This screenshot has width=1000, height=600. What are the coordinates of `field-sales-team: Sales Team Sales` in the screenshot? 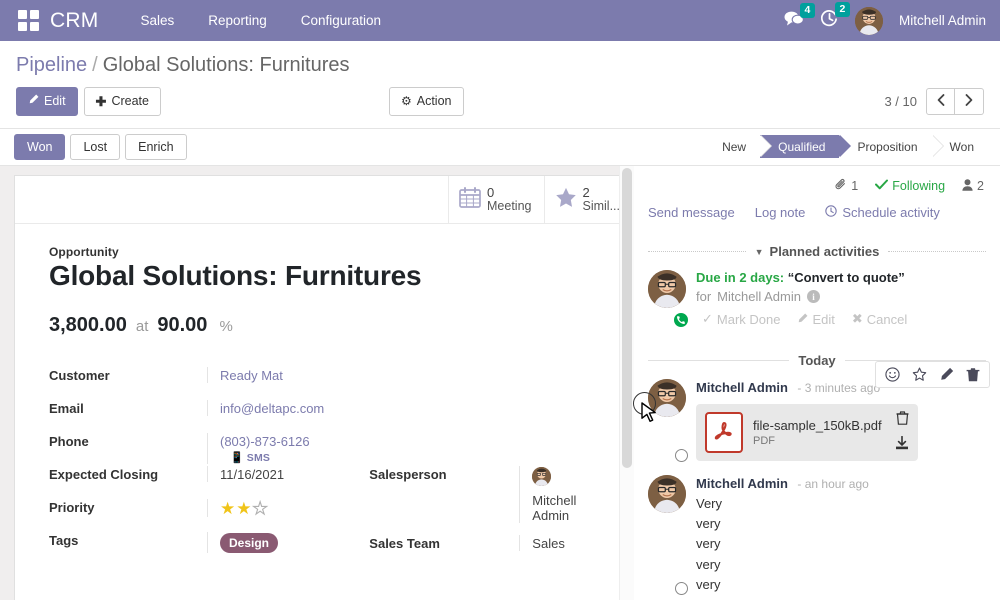 It's located at (483, 551).